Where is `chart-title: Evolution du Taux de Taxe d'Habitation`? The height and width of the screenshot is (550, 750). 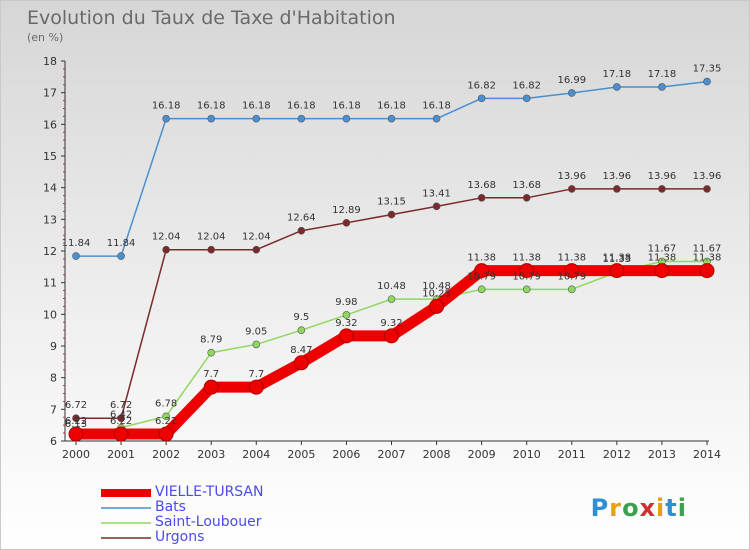
chart-title: Evolution du Taux de Taxe d'Habitation is located at coordinates (211, 18).